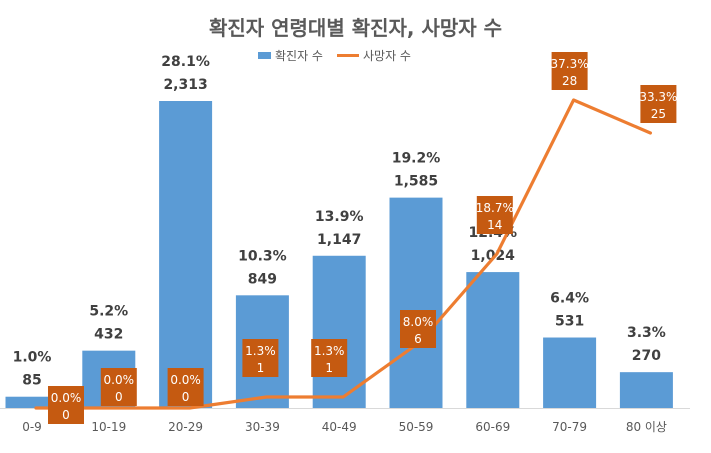 The width and height of the screenshot is (711, 453). Describe the element at coordinates (339, 240) in the screenshot. I see `bar-value-label: 1,147` at that location.